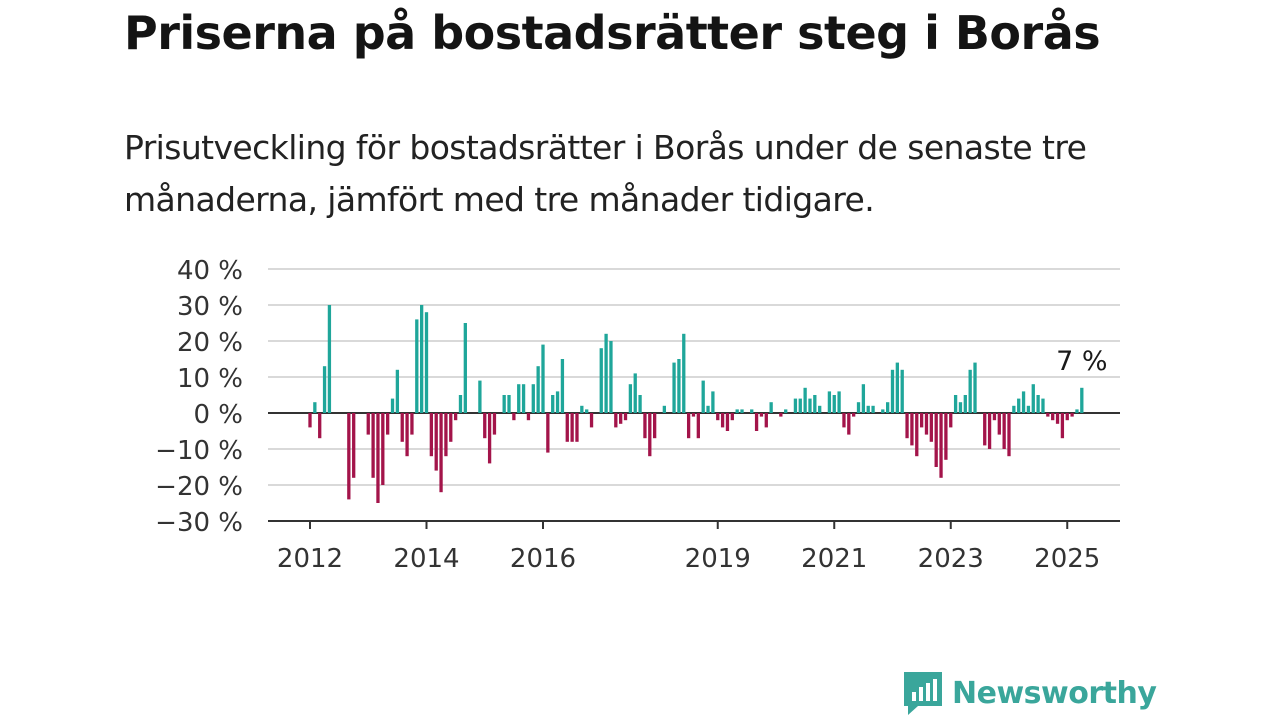  What do you see at coordinates (210, 271) in the screenshot?
I see `y-tick-label: 40 %` at bounding box center [210, 271].